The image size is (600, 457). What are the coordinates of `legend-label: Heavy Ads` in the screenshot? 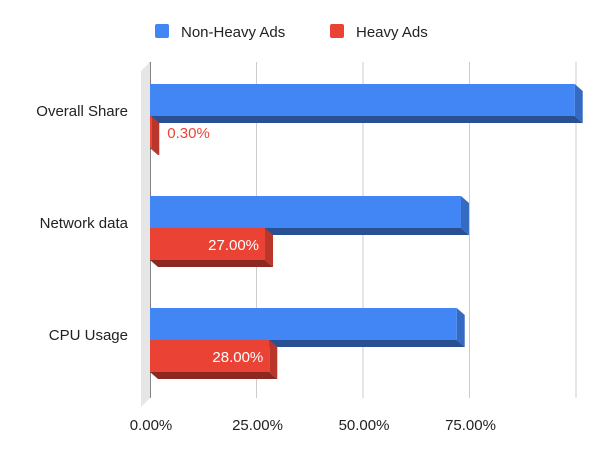 It's located at (392, 32).